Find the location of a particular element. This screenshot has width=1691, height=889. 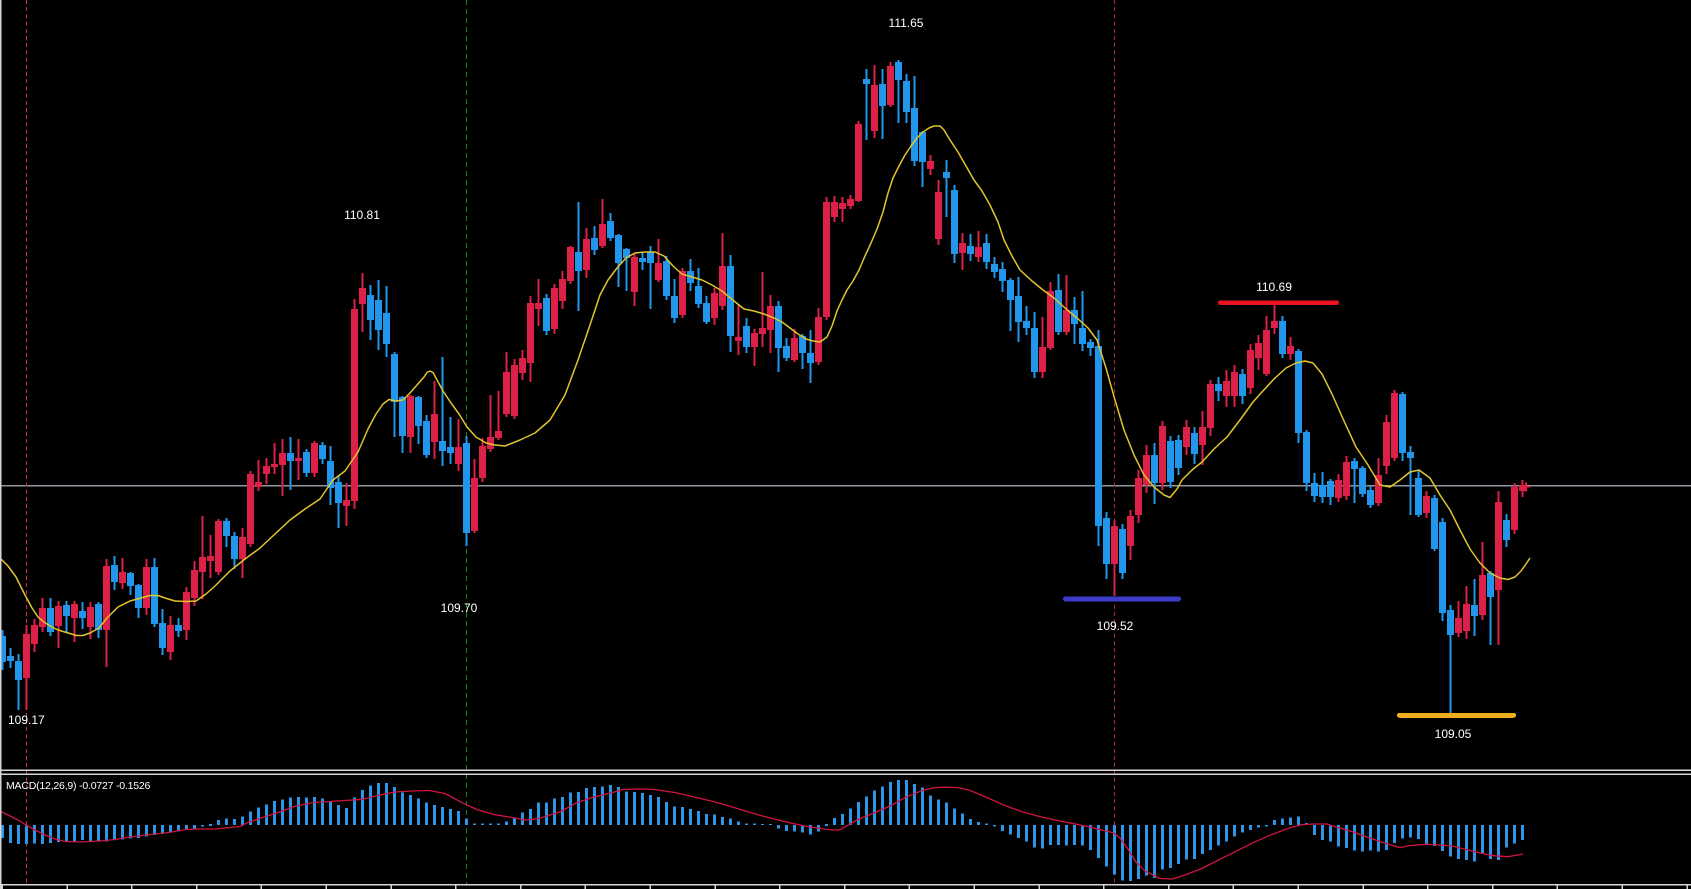

svg-text: 110.69 is located at coordinates (1274, 287).